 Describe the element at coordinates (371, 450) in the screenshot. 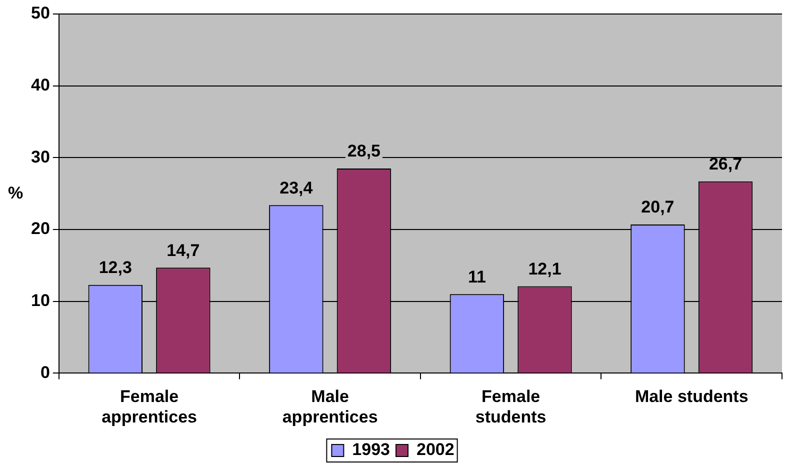

I see `legend-label: 1993` at that location.